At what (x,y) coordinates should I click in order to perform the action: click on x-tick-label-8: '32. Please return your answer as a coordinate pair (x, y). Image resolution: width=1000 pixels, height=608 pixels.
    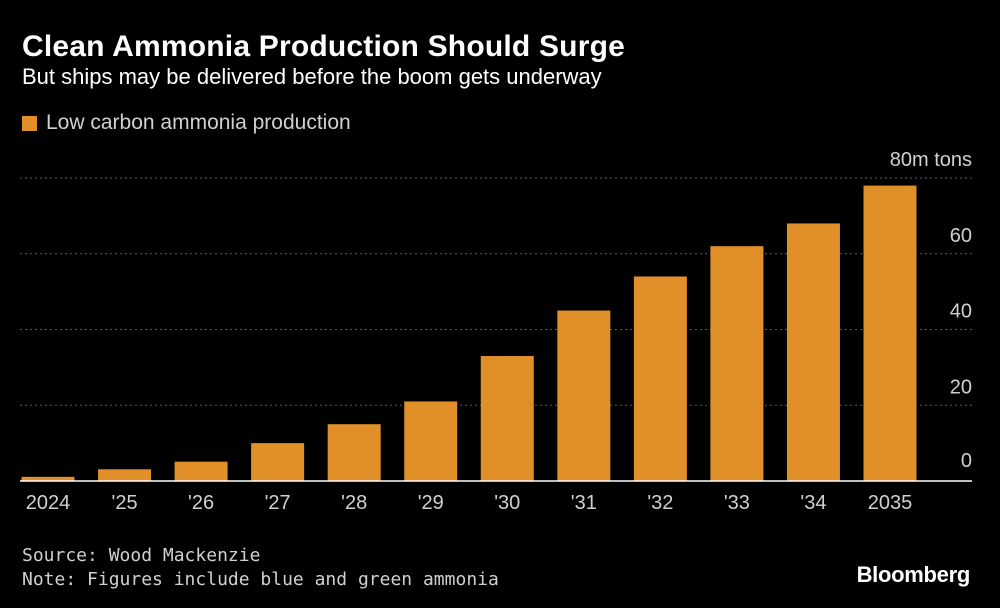
    Looking at the image, I should click on (660, 503).